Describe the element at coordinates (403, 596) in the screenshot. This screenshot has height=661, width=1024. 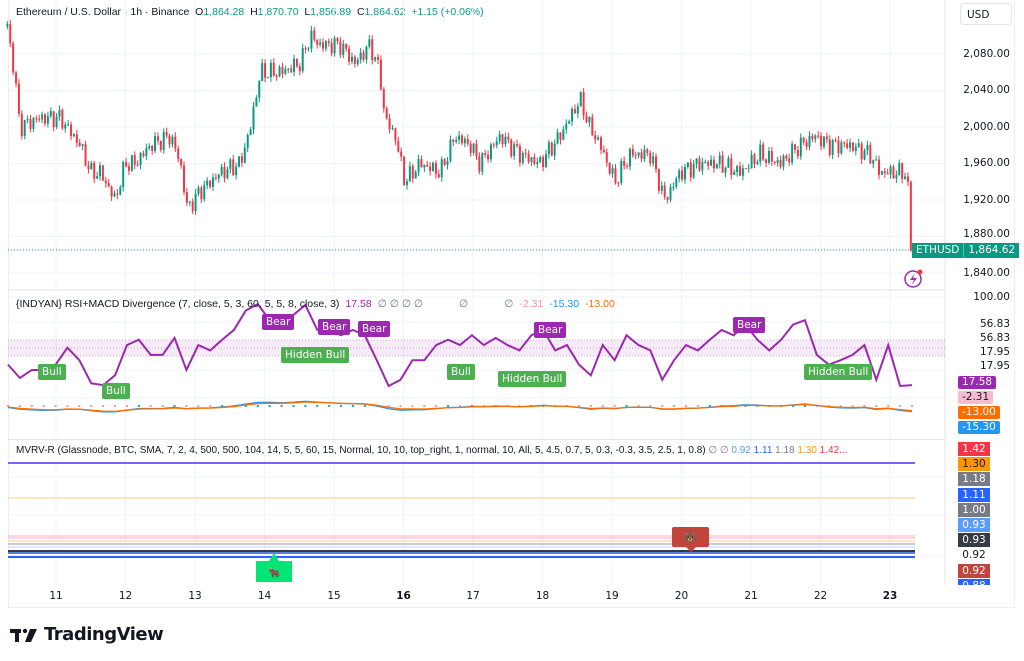
I see `time-tick: 16` at that location.